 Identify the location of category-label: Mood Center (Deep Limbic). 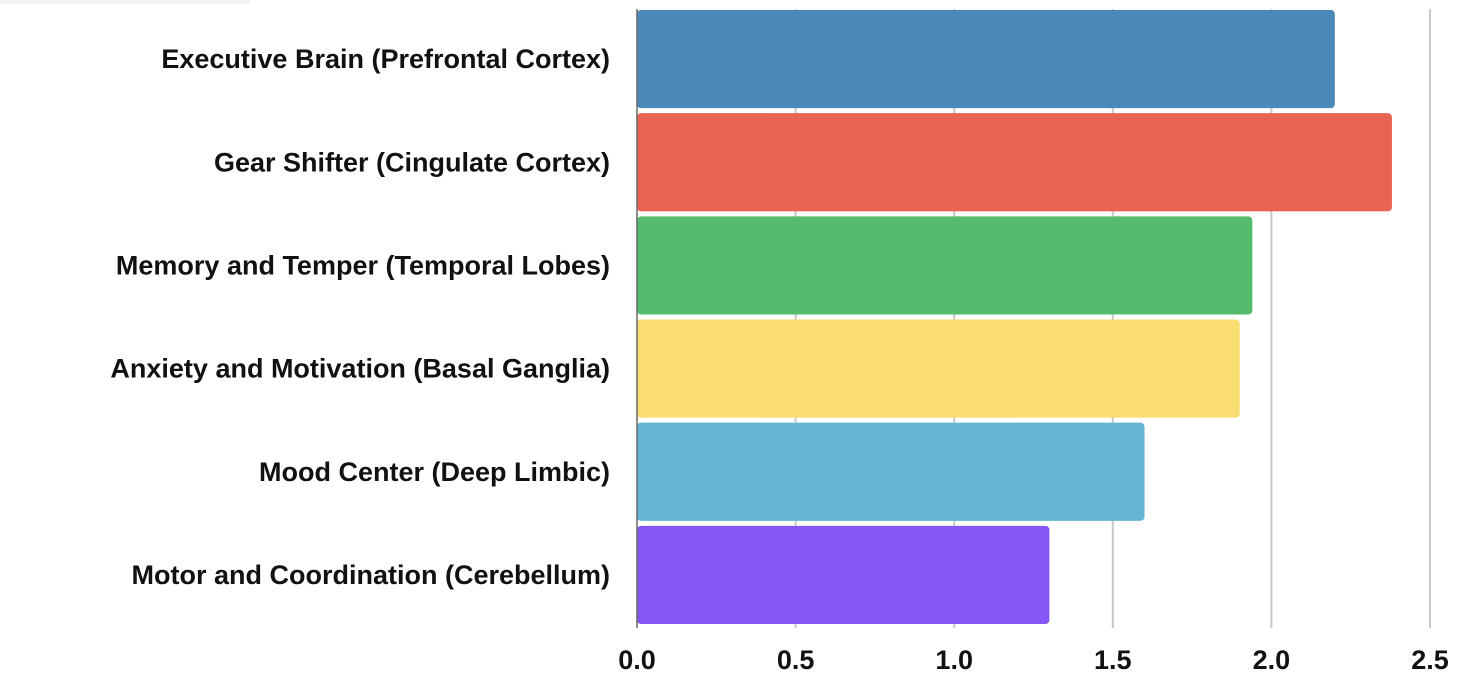
(434, 472).